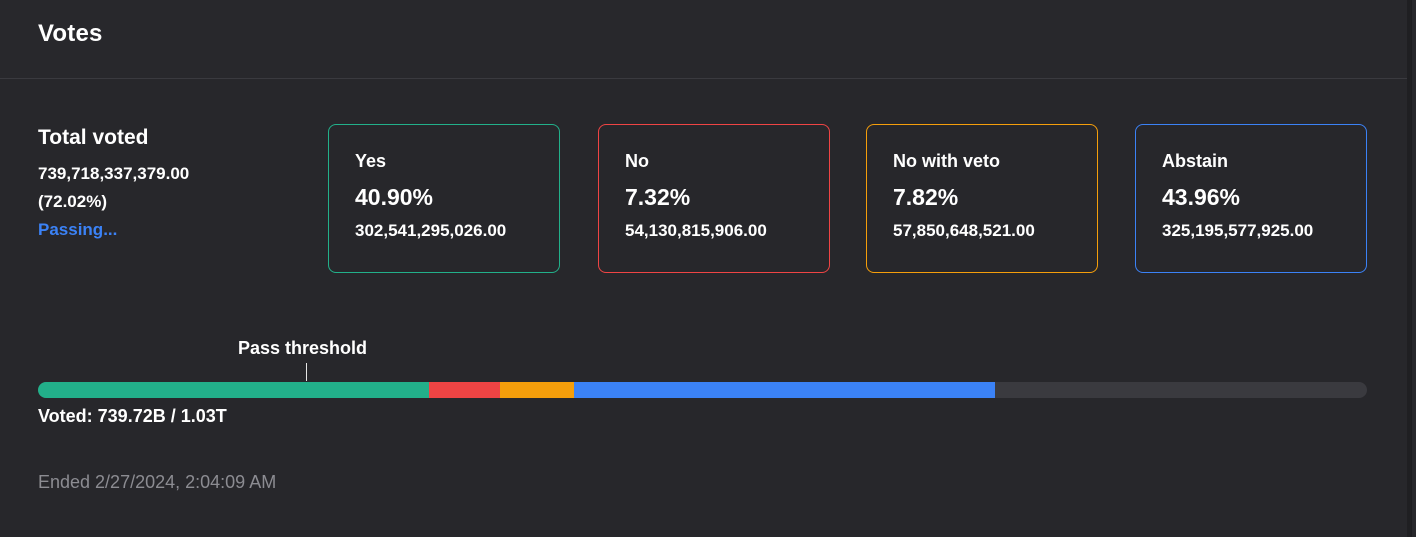 The width and height of the screenshot is (1416, 537). I want to click on pass-threshold-label: Pass threshold, so click(303, 348).